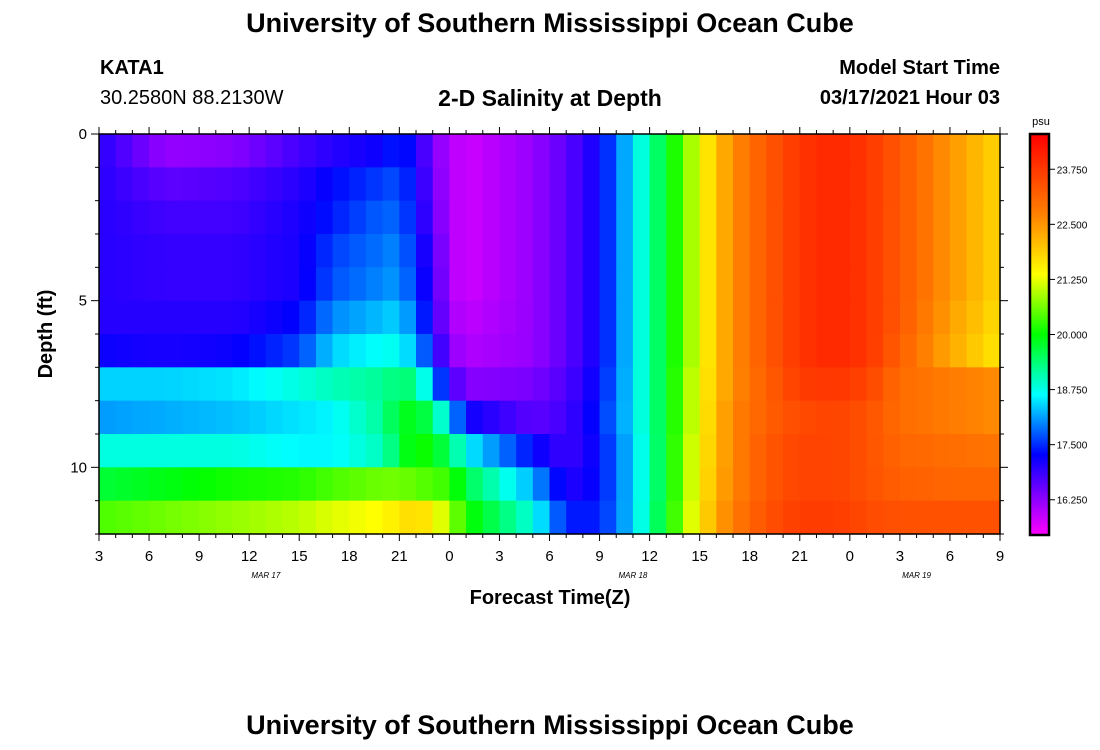  I want to click on x-tick-label: 12, so click(249, 556).